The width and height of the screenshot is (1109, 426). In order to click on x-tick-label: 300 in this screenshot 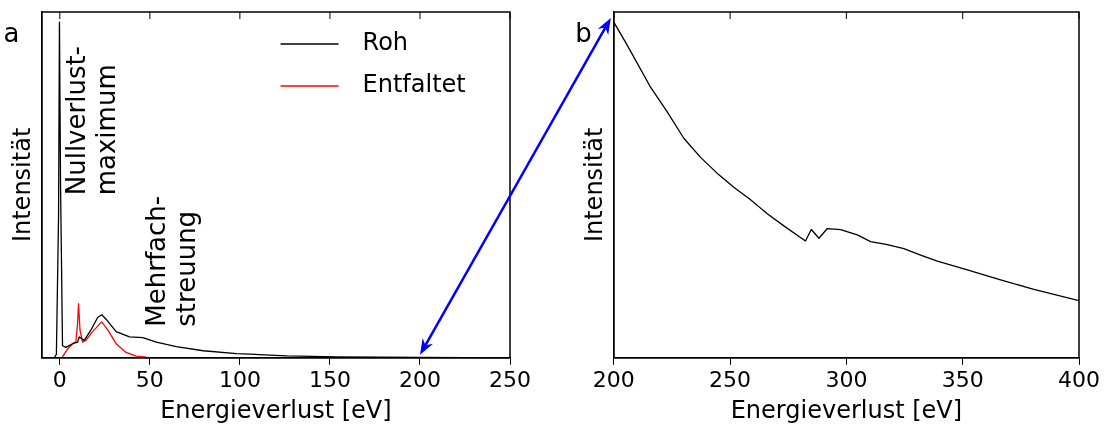, I will do `click(846, 379)`.